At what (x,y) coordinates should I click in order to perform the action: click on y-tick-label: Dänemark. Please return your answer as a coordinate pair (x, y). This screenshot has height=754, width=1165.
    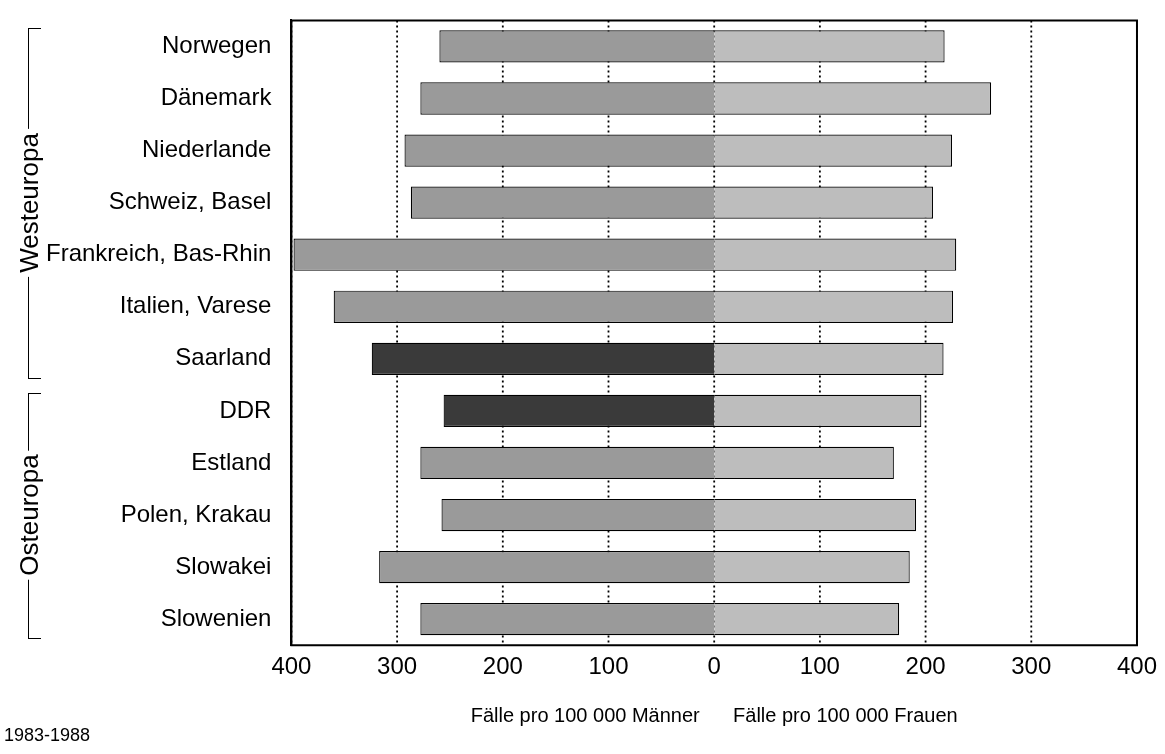
    Looking at the image, I should click on (216, 97).